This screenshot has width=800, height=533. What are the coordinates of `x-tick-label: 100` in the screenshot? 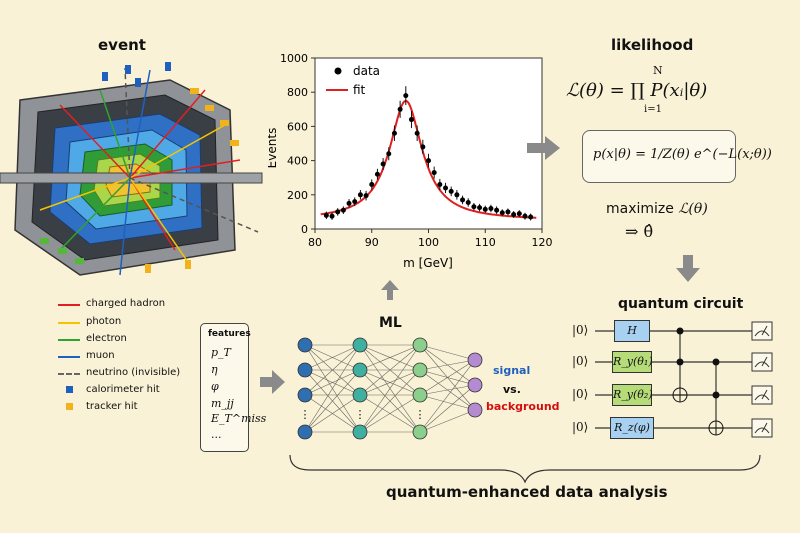 It's located at (428, 242).